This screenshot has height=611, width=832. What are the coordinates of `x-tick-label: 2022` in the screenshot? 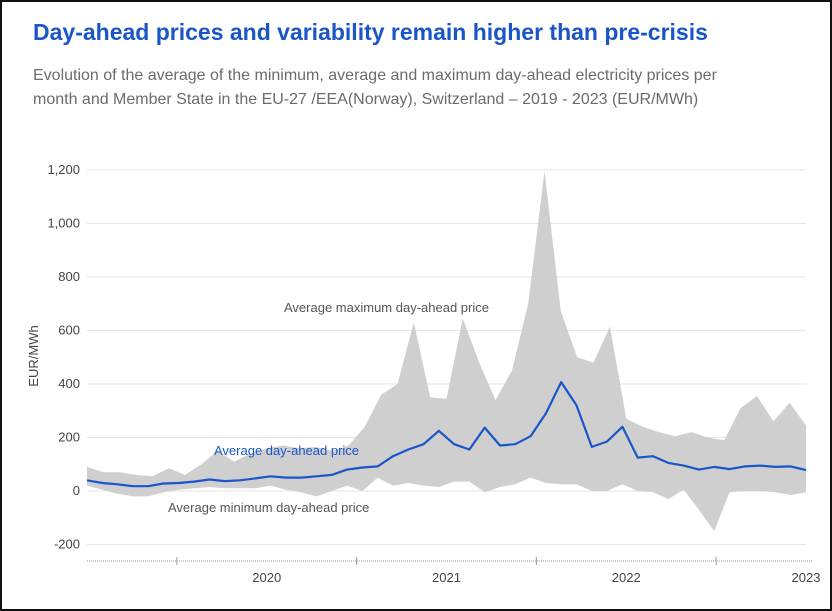 It's located at (626, 577).